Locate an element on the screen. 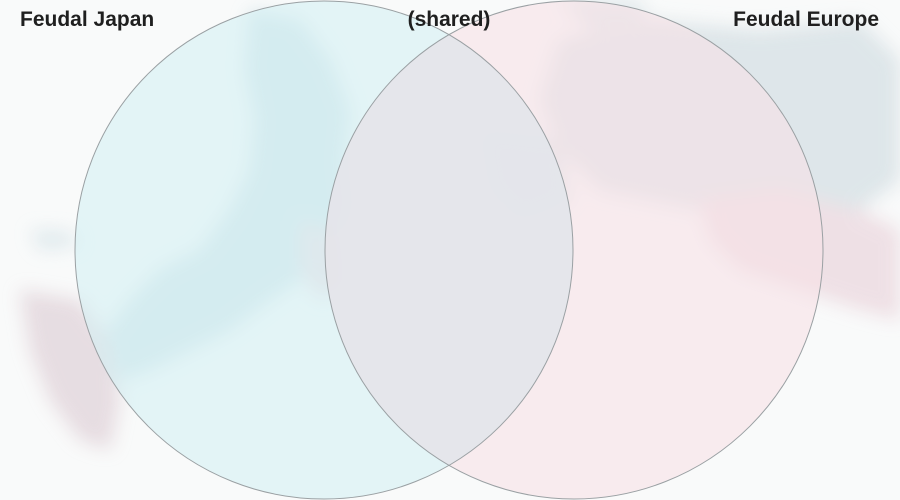 This screenshot has width=900, height=500. intersection-label: (shared) is located at coordinates (449, 19).